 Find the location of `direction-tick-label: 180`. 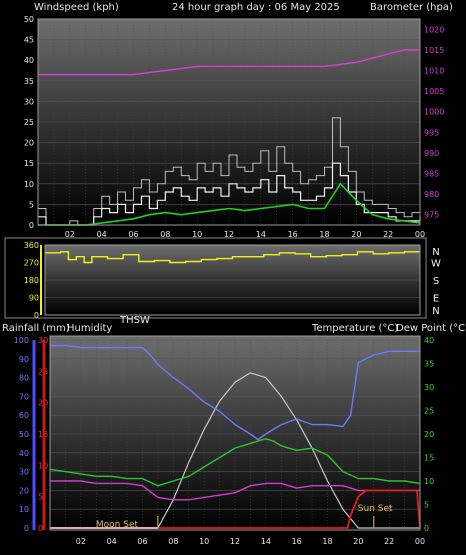

direction-tick-label: 180 is located at coordinates (31, 280).